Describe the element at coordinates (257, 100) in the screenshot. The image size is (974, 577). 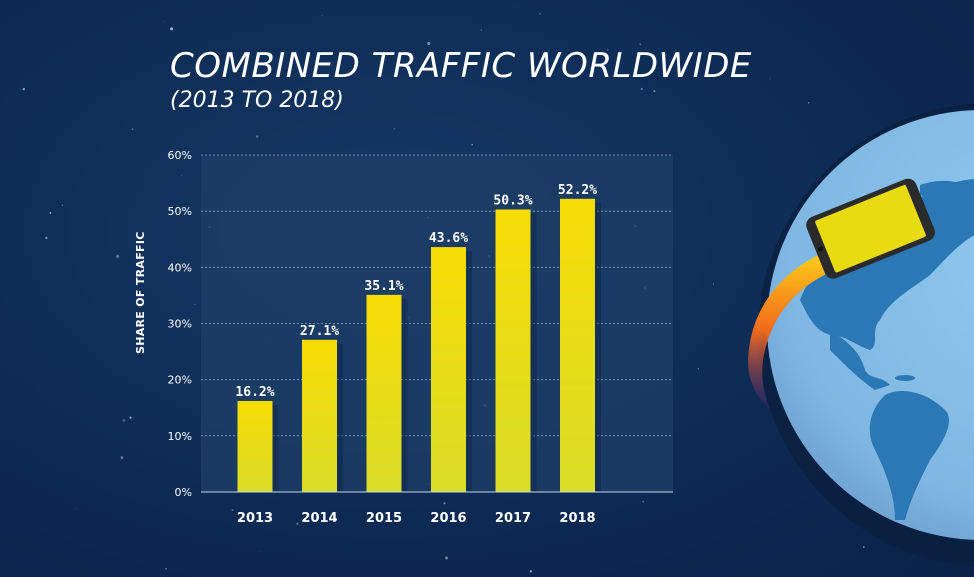
I see `chart-subtitle: (2013 TO 2018)` at that location.